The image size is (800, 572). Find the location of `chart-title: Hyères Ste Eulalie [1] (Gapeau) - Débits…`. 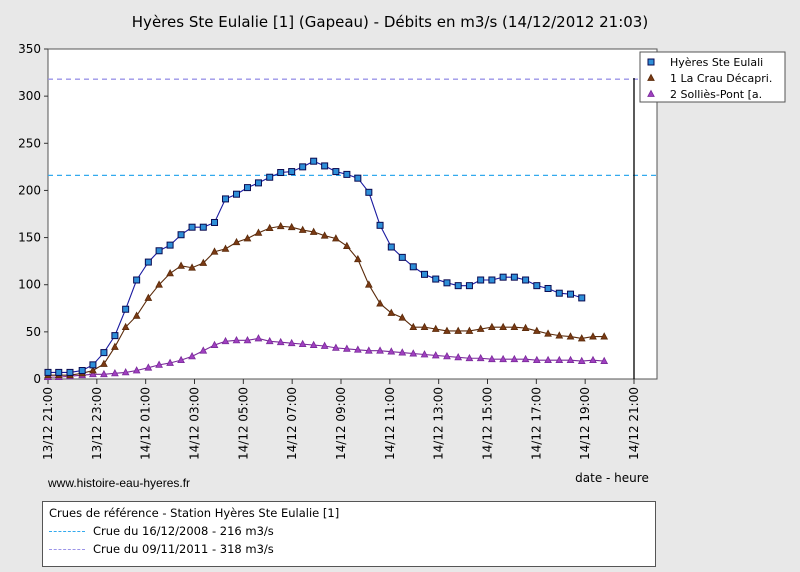

chart-title: Hyères Ste Eulalie [1] (Gapeau) - Débits… is located at coordinates (390, 22).